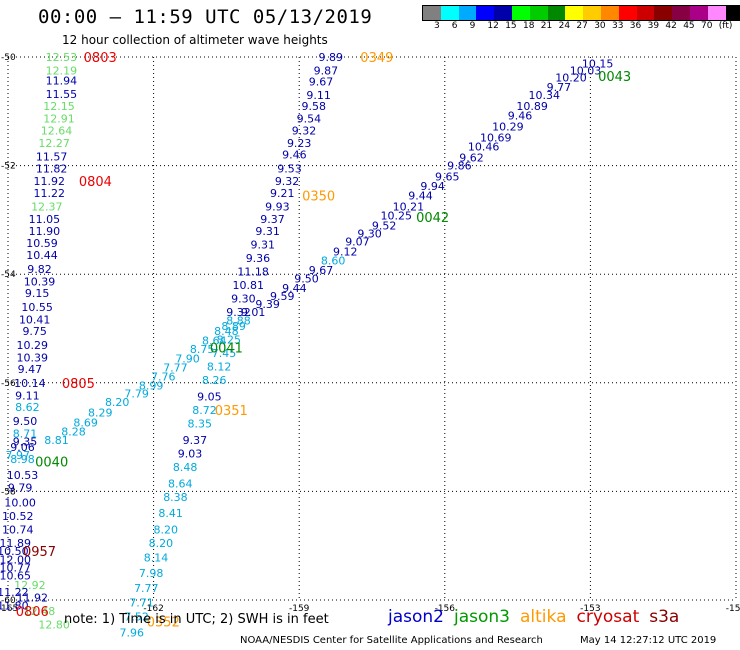 The image size is (740, 650). I want to click on wave-height-value: 11.57, so click(52, 156).